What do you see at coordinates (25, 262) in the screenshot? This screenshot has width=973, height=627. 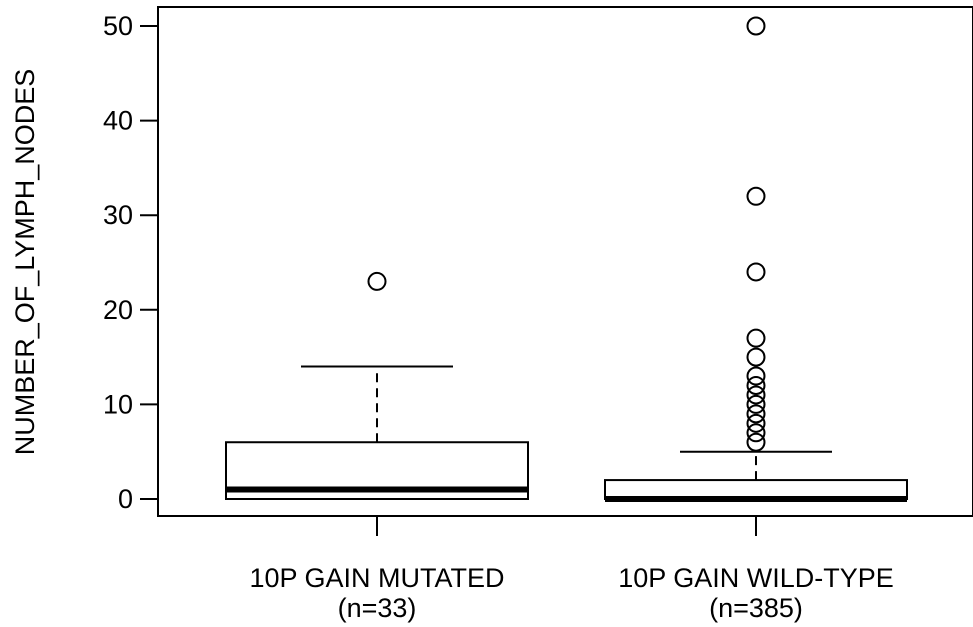 I see `y-axis-label: NUMBER_OF_LYMPH_NODES` at bounding box center [25, 262].